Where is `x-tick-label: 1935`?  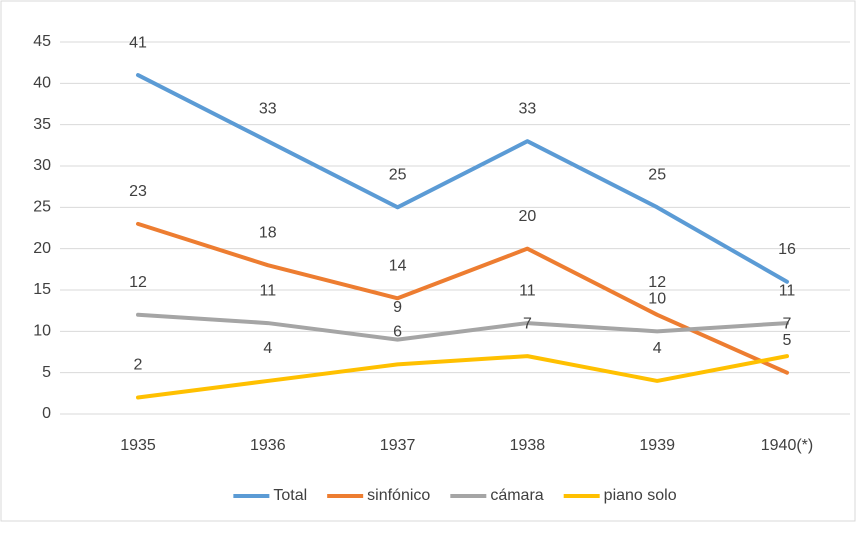 x-tick-label: 1935 is located at coordinates (138, 445).